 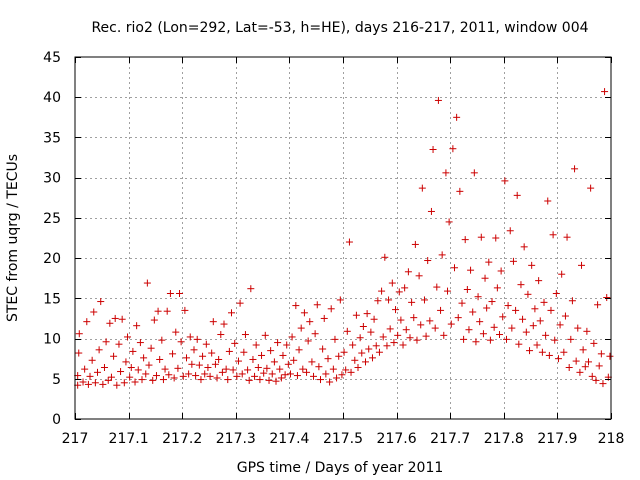 What do you see at coordinates (75, 439) in the screenshot?
I see `x-tick-label: 217` at bounding box center [75, 439].